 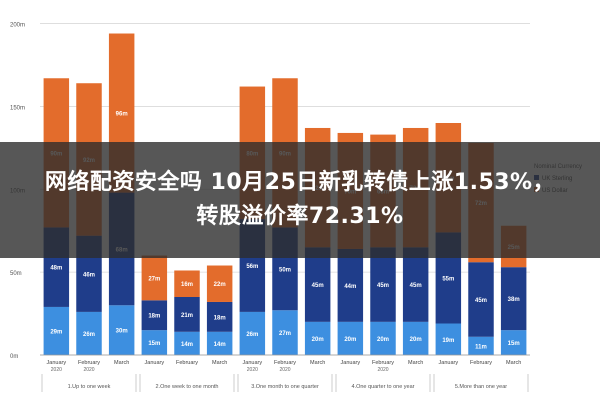 What do you see at coordinates (481, 387) in the screenshot?
I see `group-label: 5.More than one year` at bounding box center [481, 387].